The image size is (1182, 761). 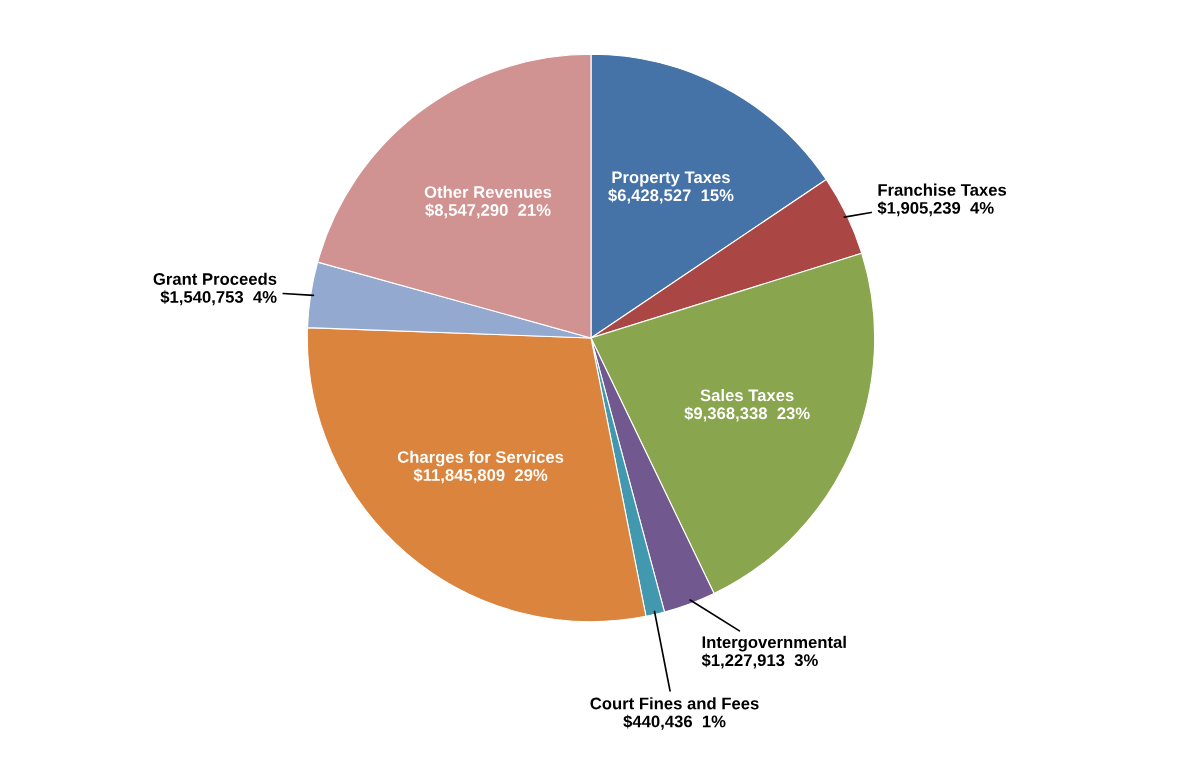 What do you see at coordinates (747, 414) in the screenshot?
I see `data-label: $9,368,338 23%` at bounding box center [747, 414].